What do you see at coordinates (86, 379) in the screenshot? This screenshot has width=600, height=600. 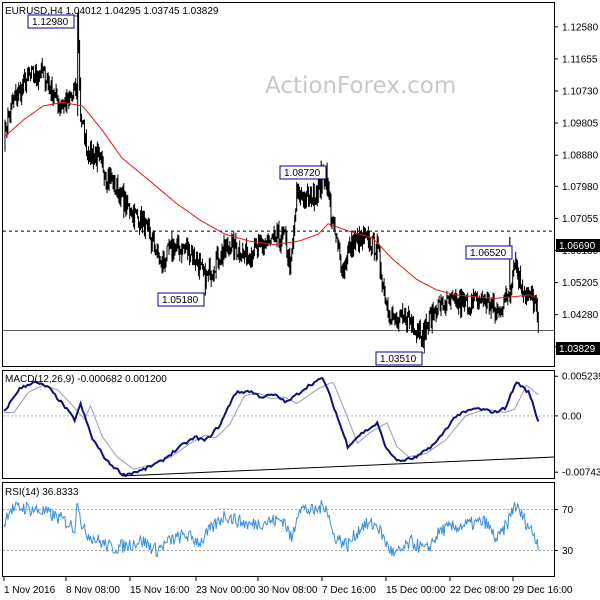 I see `macd-header: MACD(12,26,9) -0.000682 0.001200` at bounding box center [86, 379].